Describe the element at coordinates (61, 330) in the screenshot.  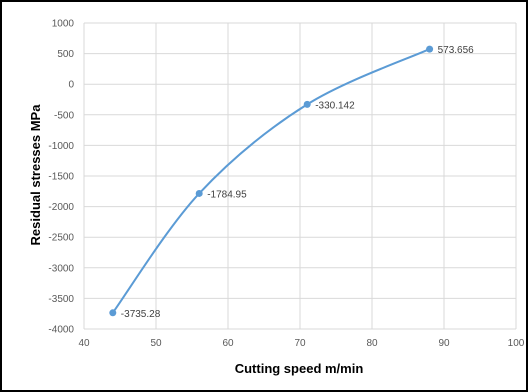
I see `y-tick-label: -4000` at that location.